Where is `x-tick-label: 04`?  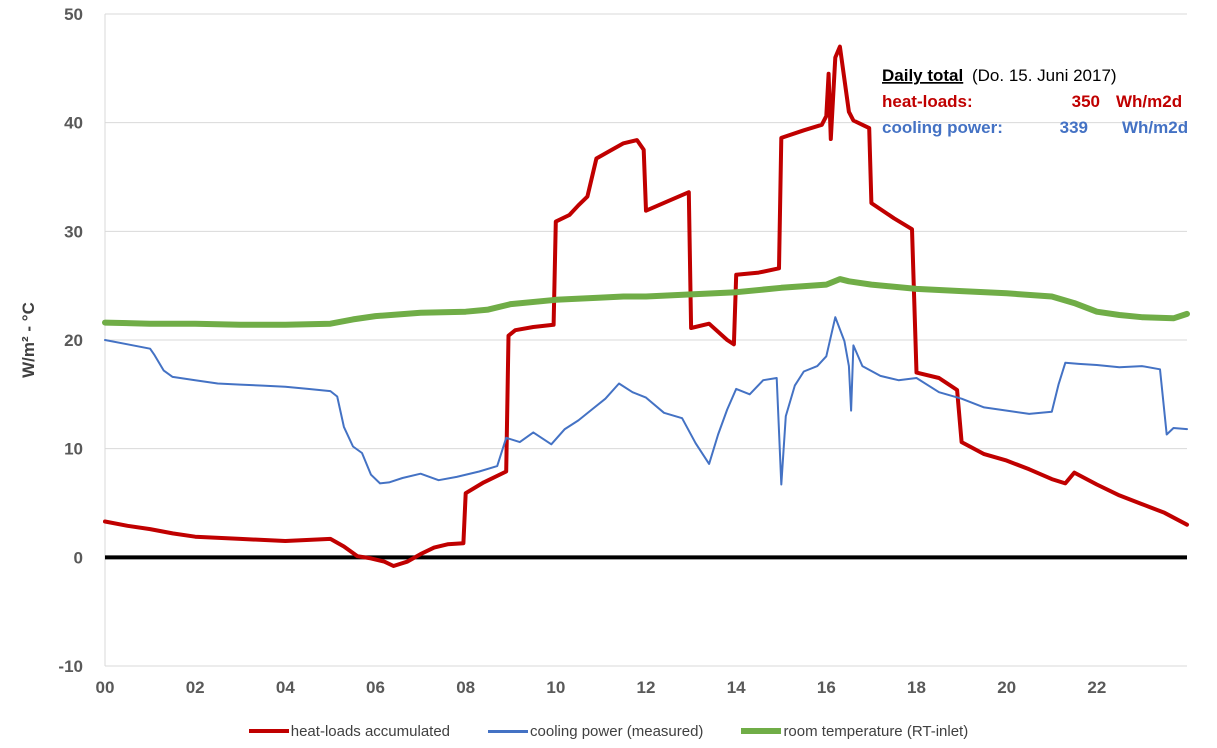 x-tick-label: 04 is located at coordinates (285, 687).